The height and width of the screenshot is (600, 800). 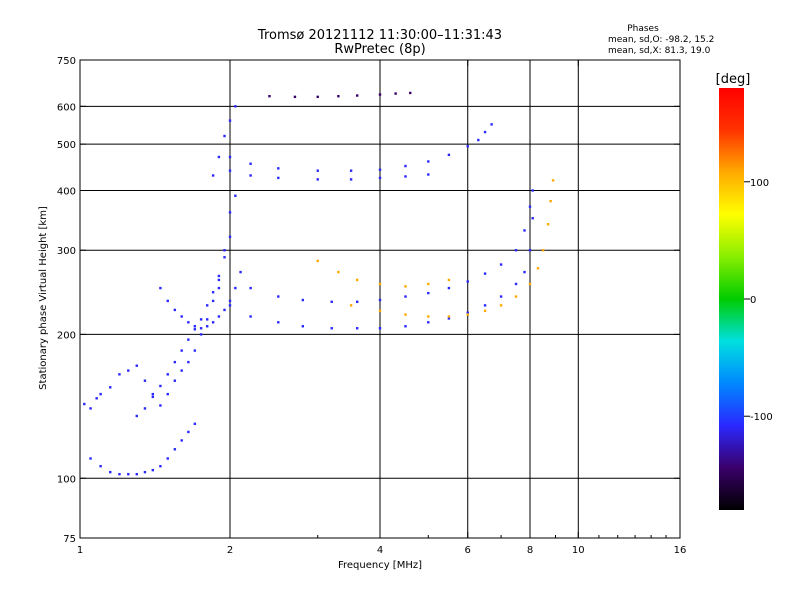 What do you see at coordinates (578, 550) in the screenshot?
I see `x-tick-label: 10` at bounding box center [578, 550].